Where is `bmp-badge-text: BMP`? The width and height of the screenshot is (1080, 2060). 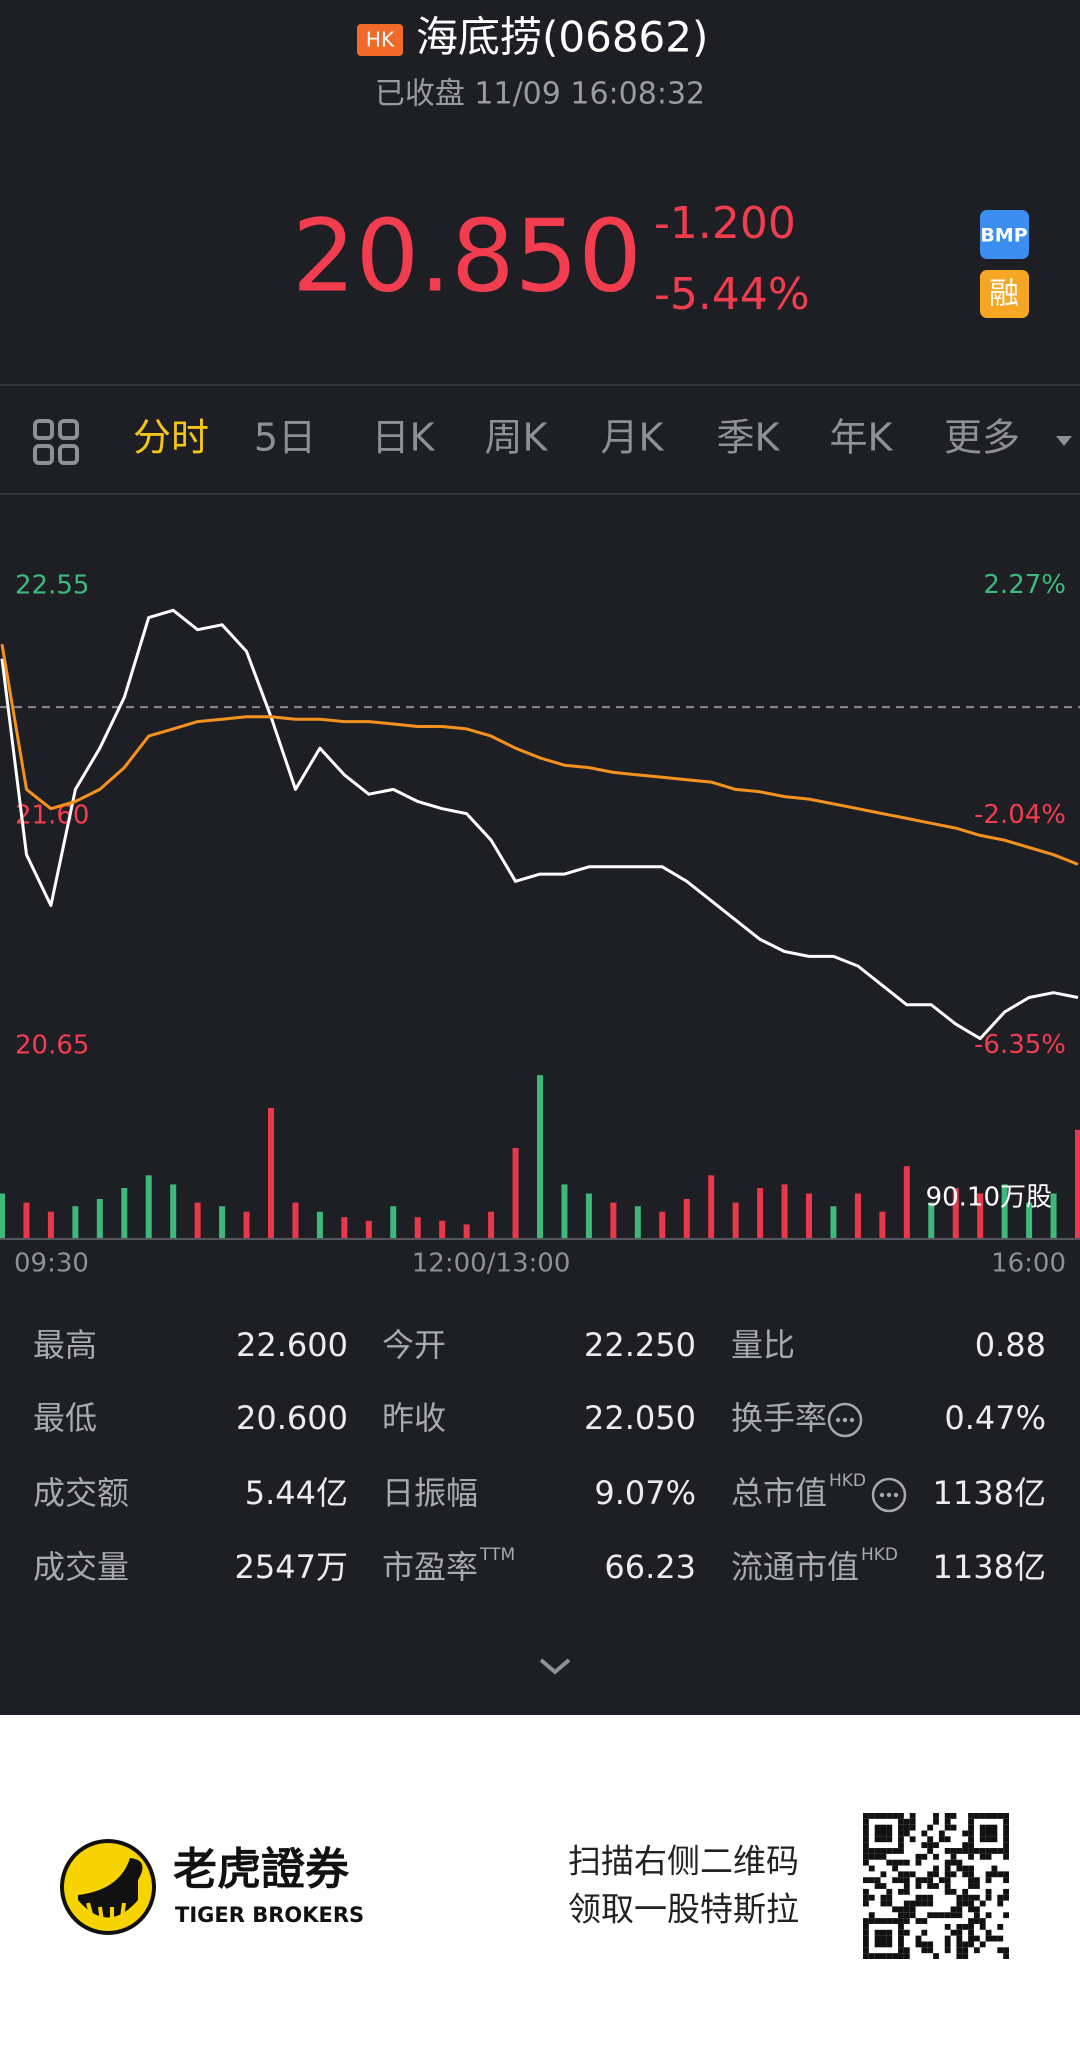 bmp-badge-text: BMP is located at coordinates (1003, 236).